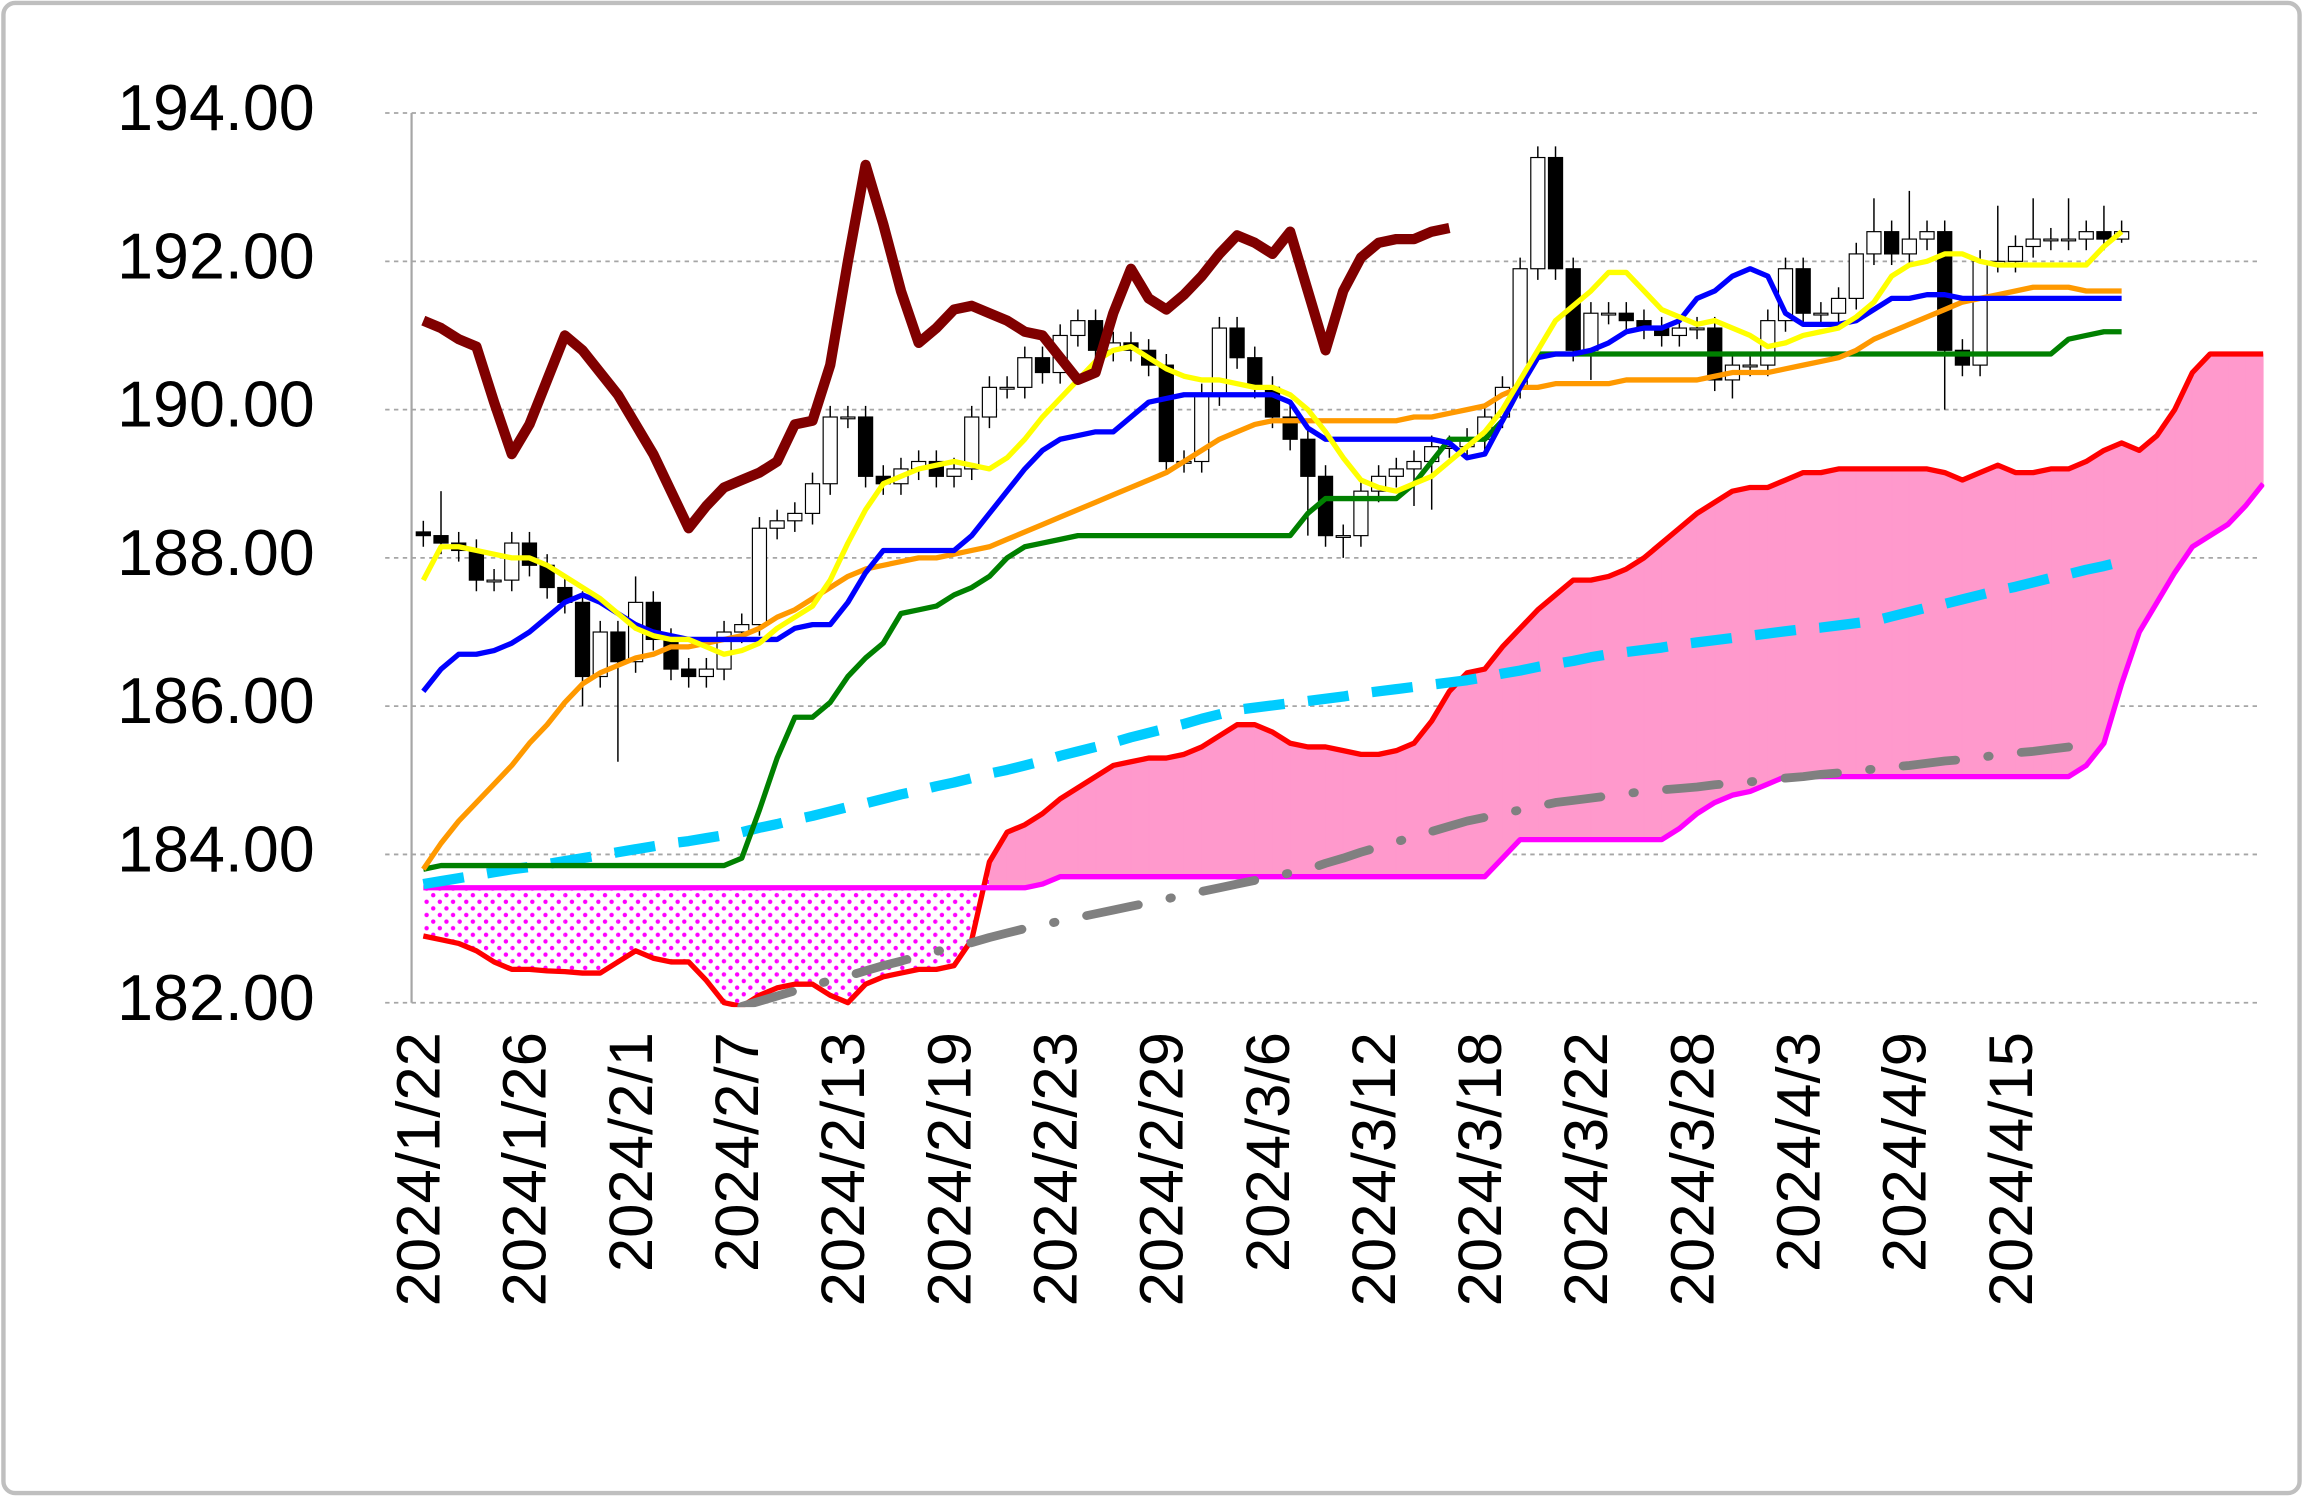  What do you see at coordinates (216, 998) in the screenshot?
I see `y-tick-label: 182.00` at bounding box center [216, 998].